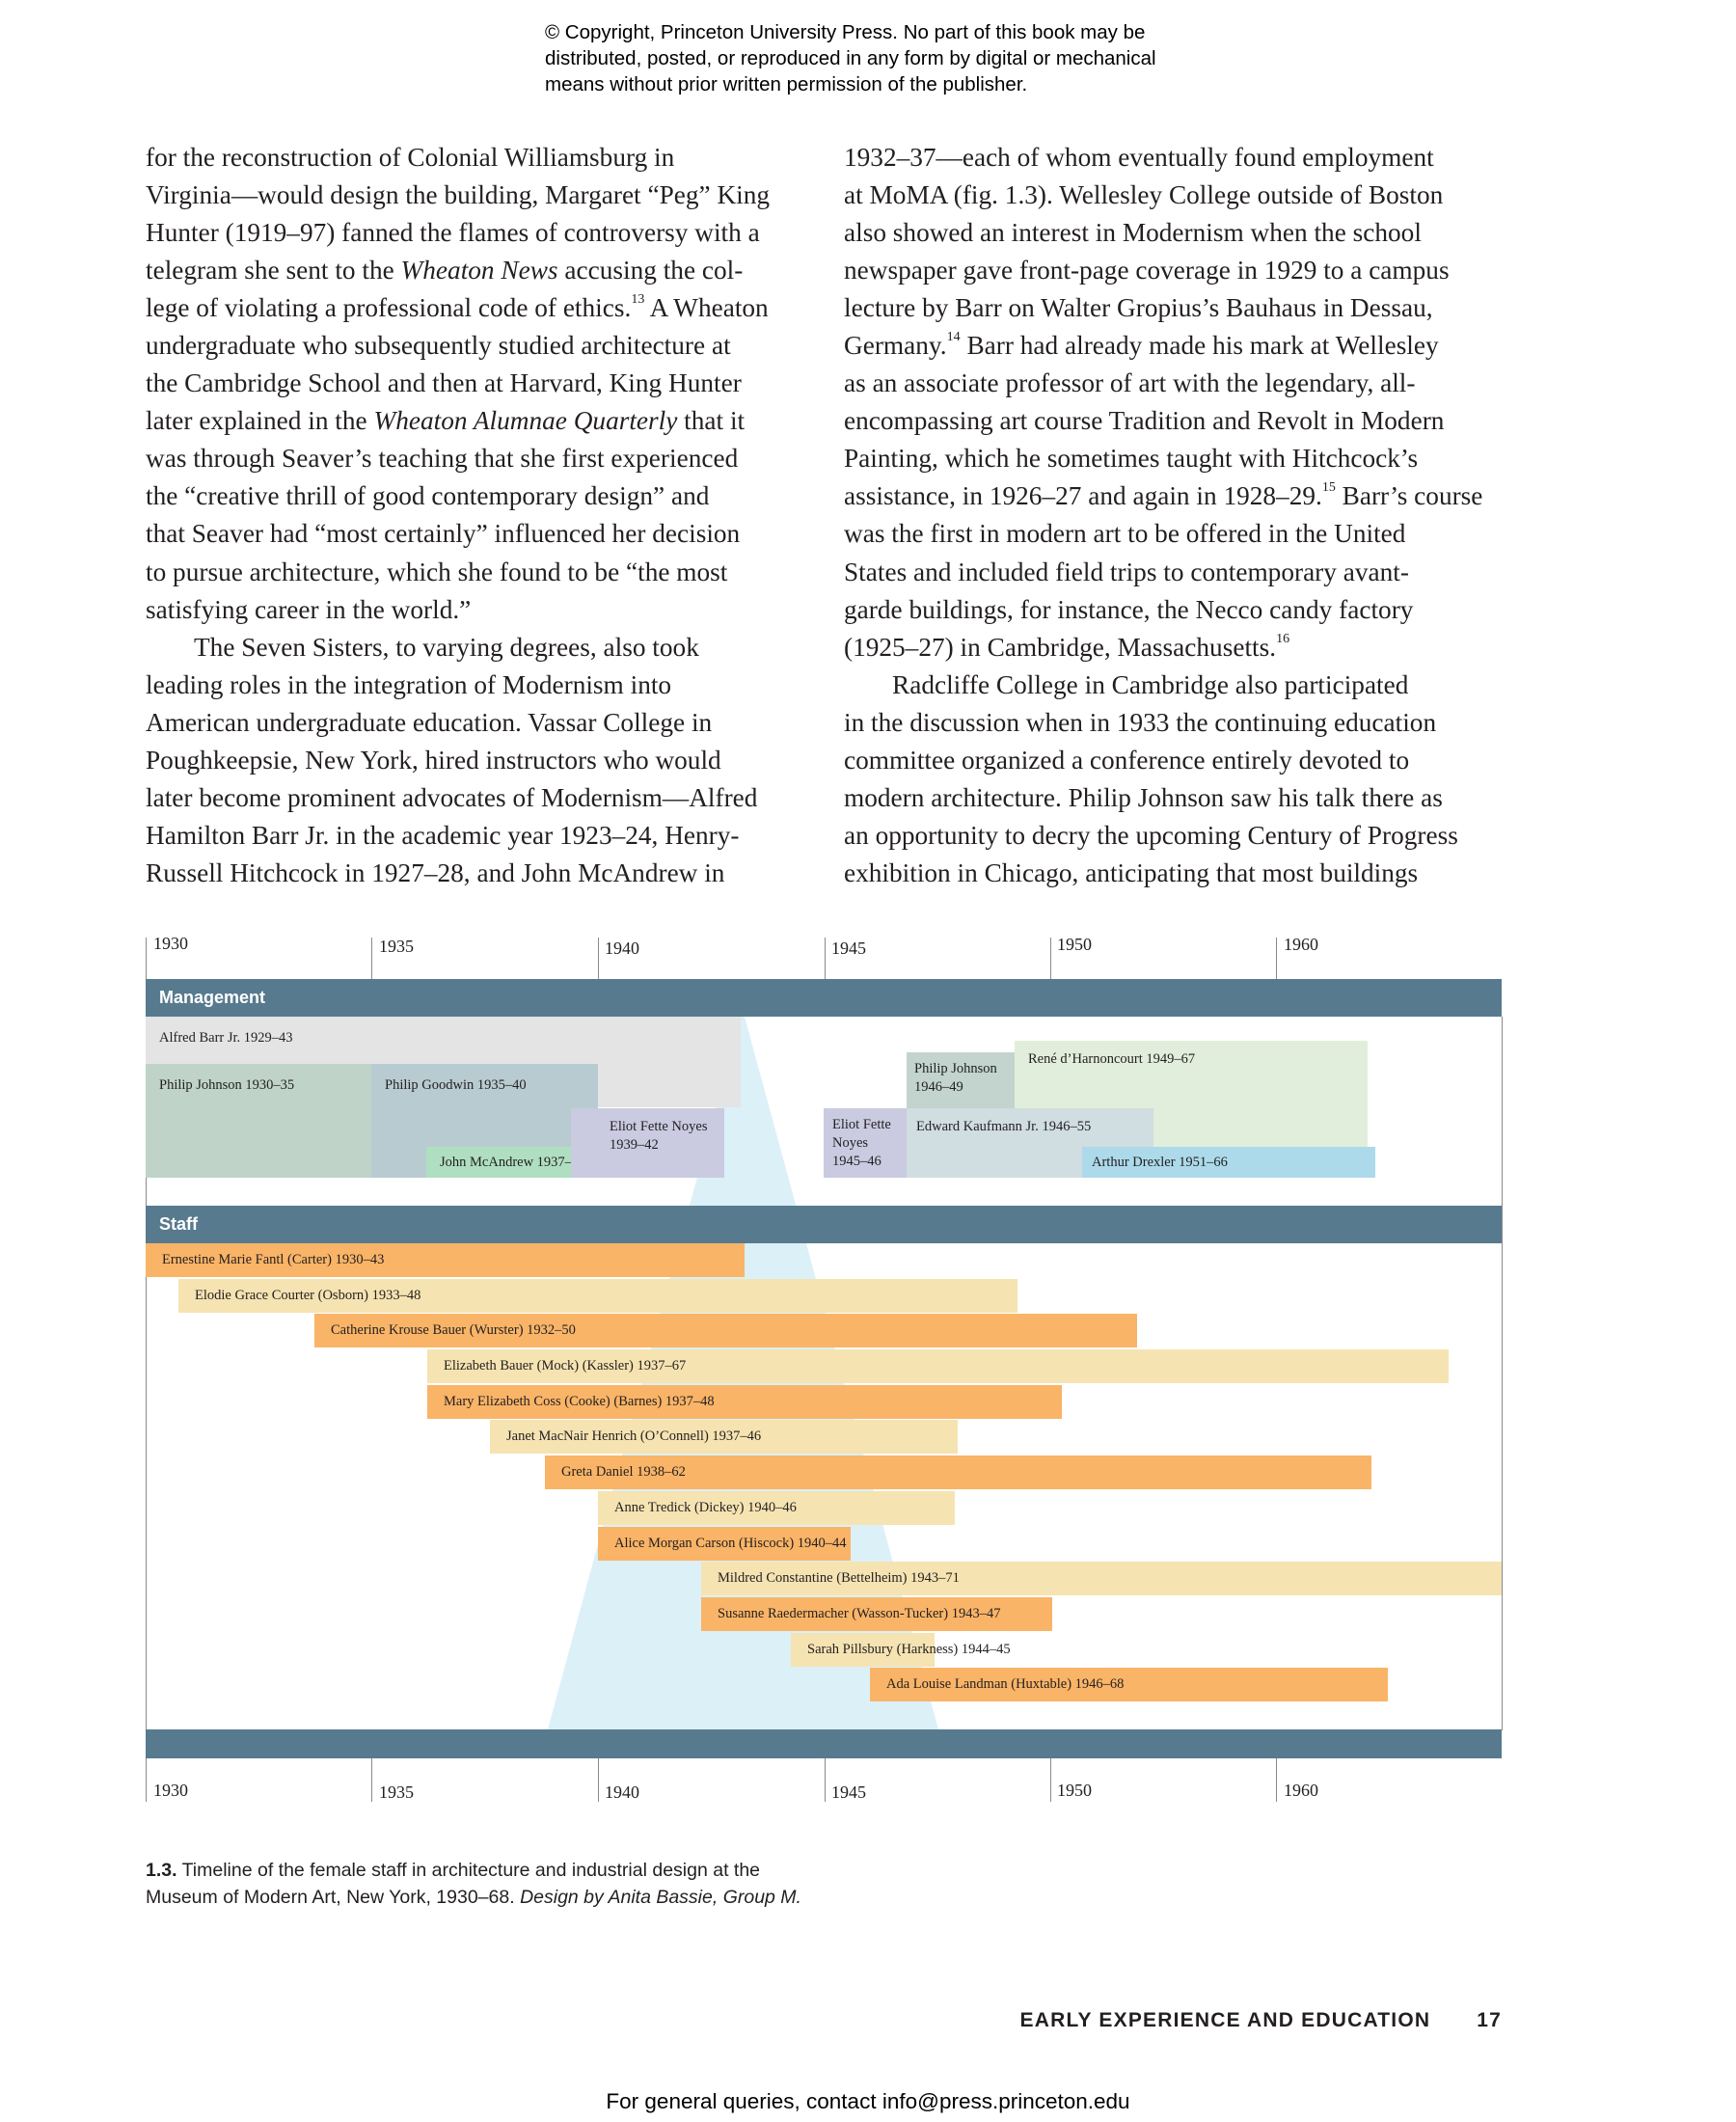  What do you see at coordinates (258, 1121) in the screenshot?
I see `mgmt-block-philip-johnson-1930: Philip Johnson 1930–35` at bounding box center [258, 1121].